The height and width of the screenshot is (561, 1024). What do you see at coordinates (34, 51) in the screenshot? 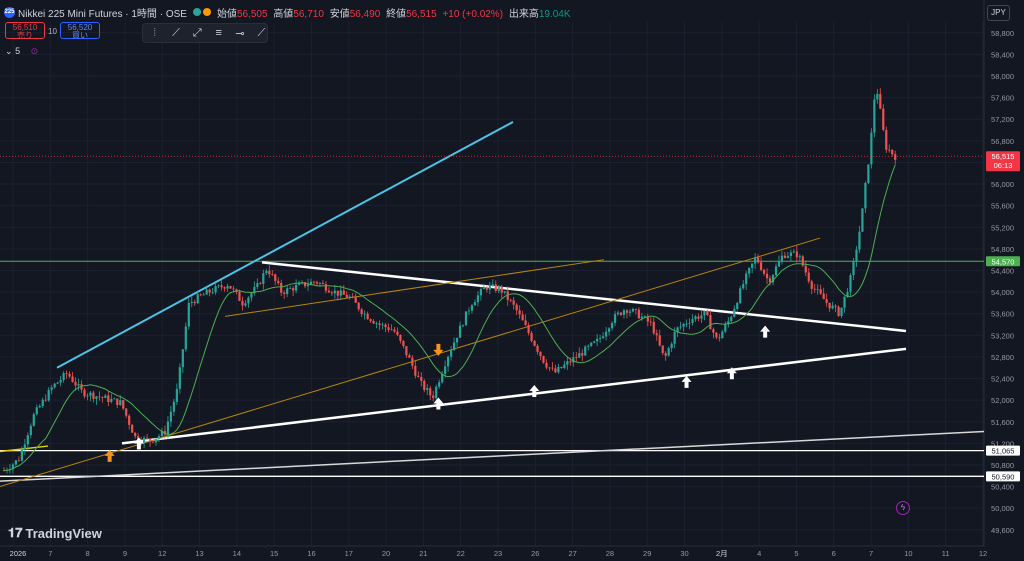
I see `indicator-settings-icon: ⊙` at bounding box center [34, 51].